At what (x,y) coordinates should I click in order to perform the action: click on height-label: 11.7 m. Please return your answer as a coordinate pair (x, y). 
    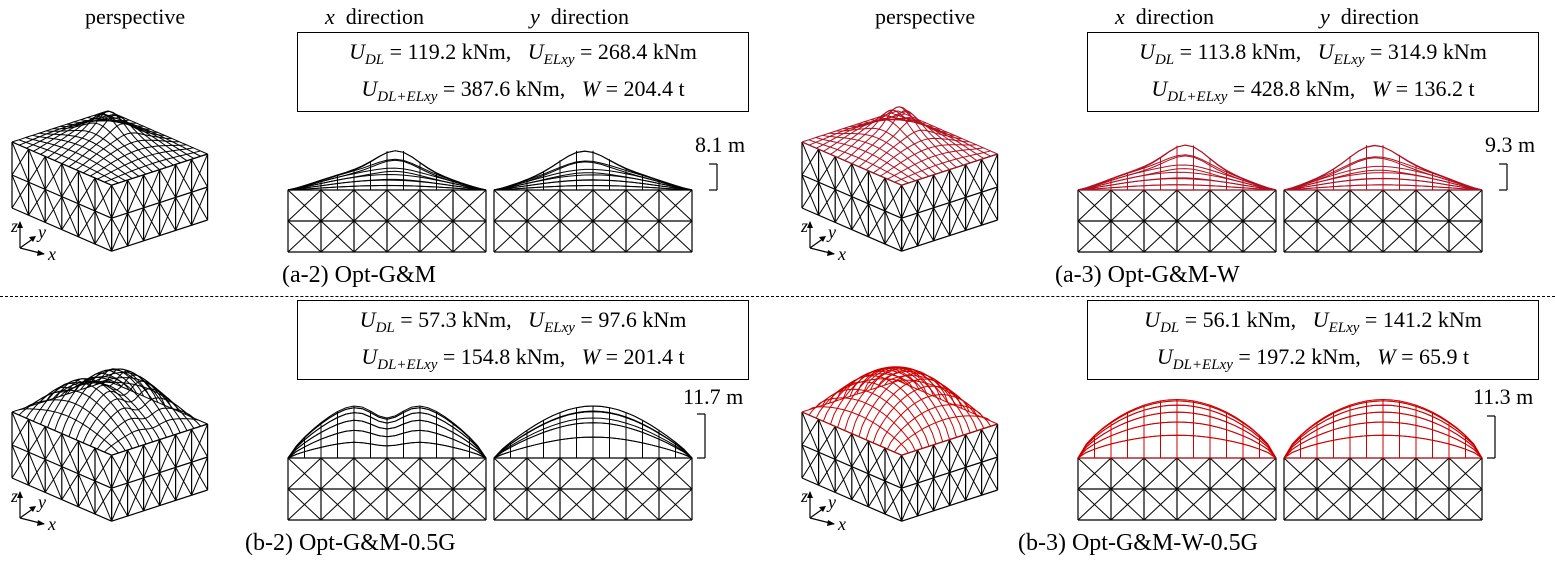
    Looking at the image, I should click on (713, 396).